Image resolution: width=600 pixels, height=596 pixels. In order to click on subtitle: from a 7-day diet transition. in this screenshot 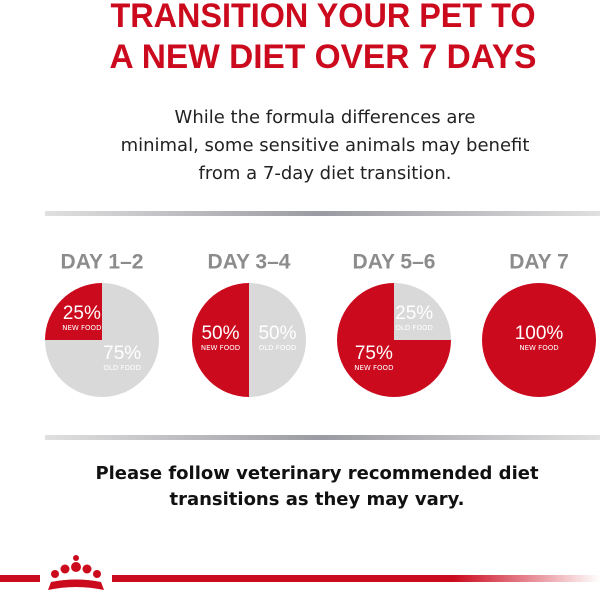, I will do `click(325, 173)`.